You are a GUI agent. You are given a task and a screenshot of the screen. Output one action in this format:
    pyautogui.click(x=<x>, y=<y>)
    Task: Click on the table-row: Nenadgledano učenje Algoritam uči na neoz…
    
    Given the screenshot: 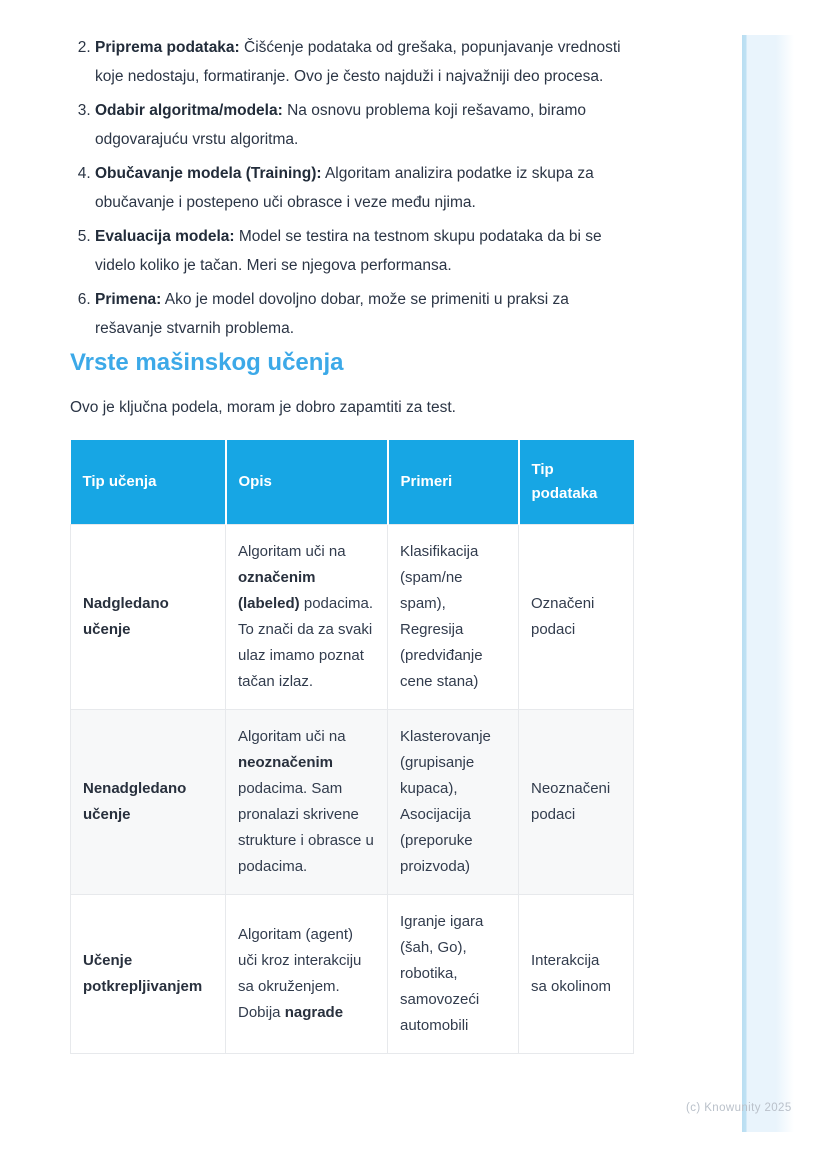 What is the action you would take?
    pyautogui.click(x=352, y=801)
    